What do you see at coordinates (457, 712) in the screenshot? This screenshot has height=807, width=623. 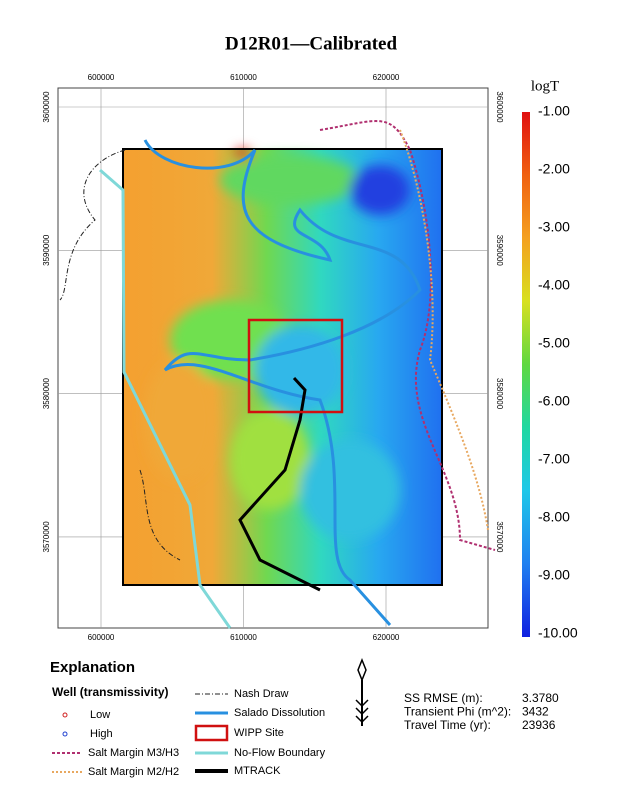 I see `stat-label: Transient Phi (m^2):` at bounding box center [457, 712].